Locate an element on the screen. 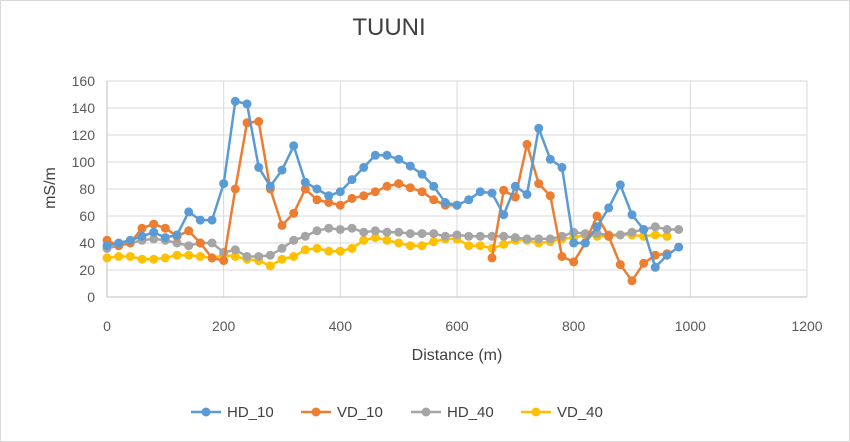  y-tick-label: 80 is located at coordinates (87, 189).